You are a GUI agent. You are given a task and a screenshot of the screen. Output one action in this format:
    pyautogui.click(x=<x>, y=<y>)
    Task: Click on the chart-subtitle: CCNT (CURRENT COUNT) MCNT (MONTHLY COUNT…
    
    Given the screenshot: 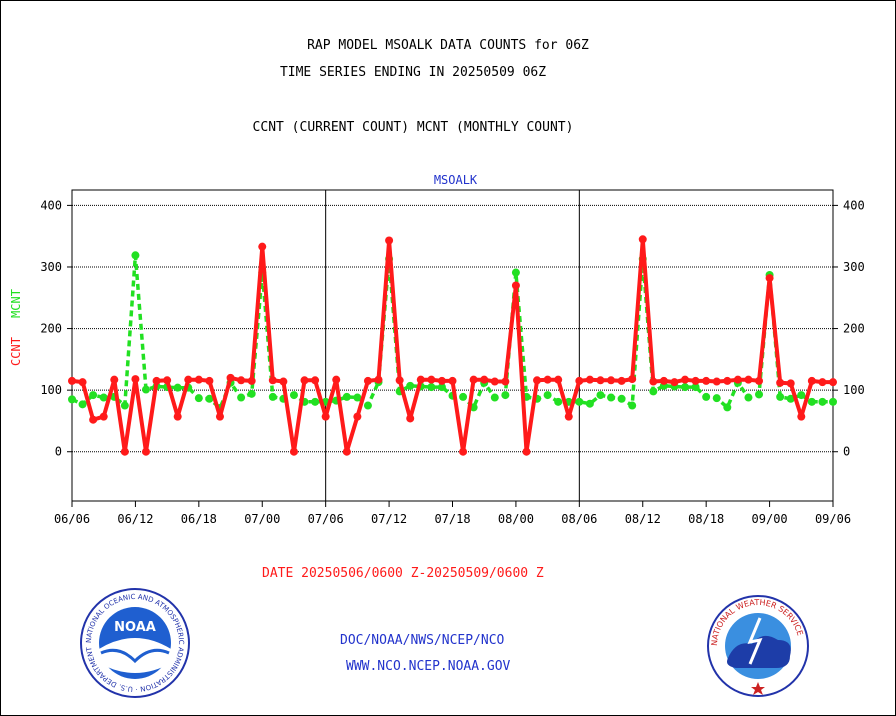 What is the action you would take?
    pyautogui.click(x=413, y=127)
    